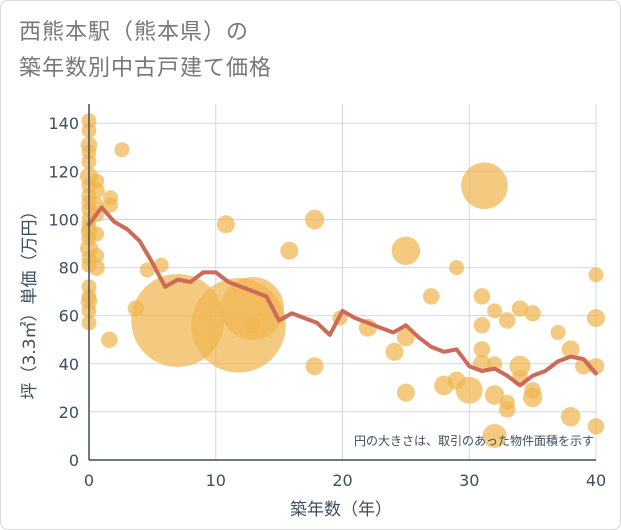  Describe the element at coordinates (469, 480) in the screenshot. I see `x-tick-label: 30` at that location.